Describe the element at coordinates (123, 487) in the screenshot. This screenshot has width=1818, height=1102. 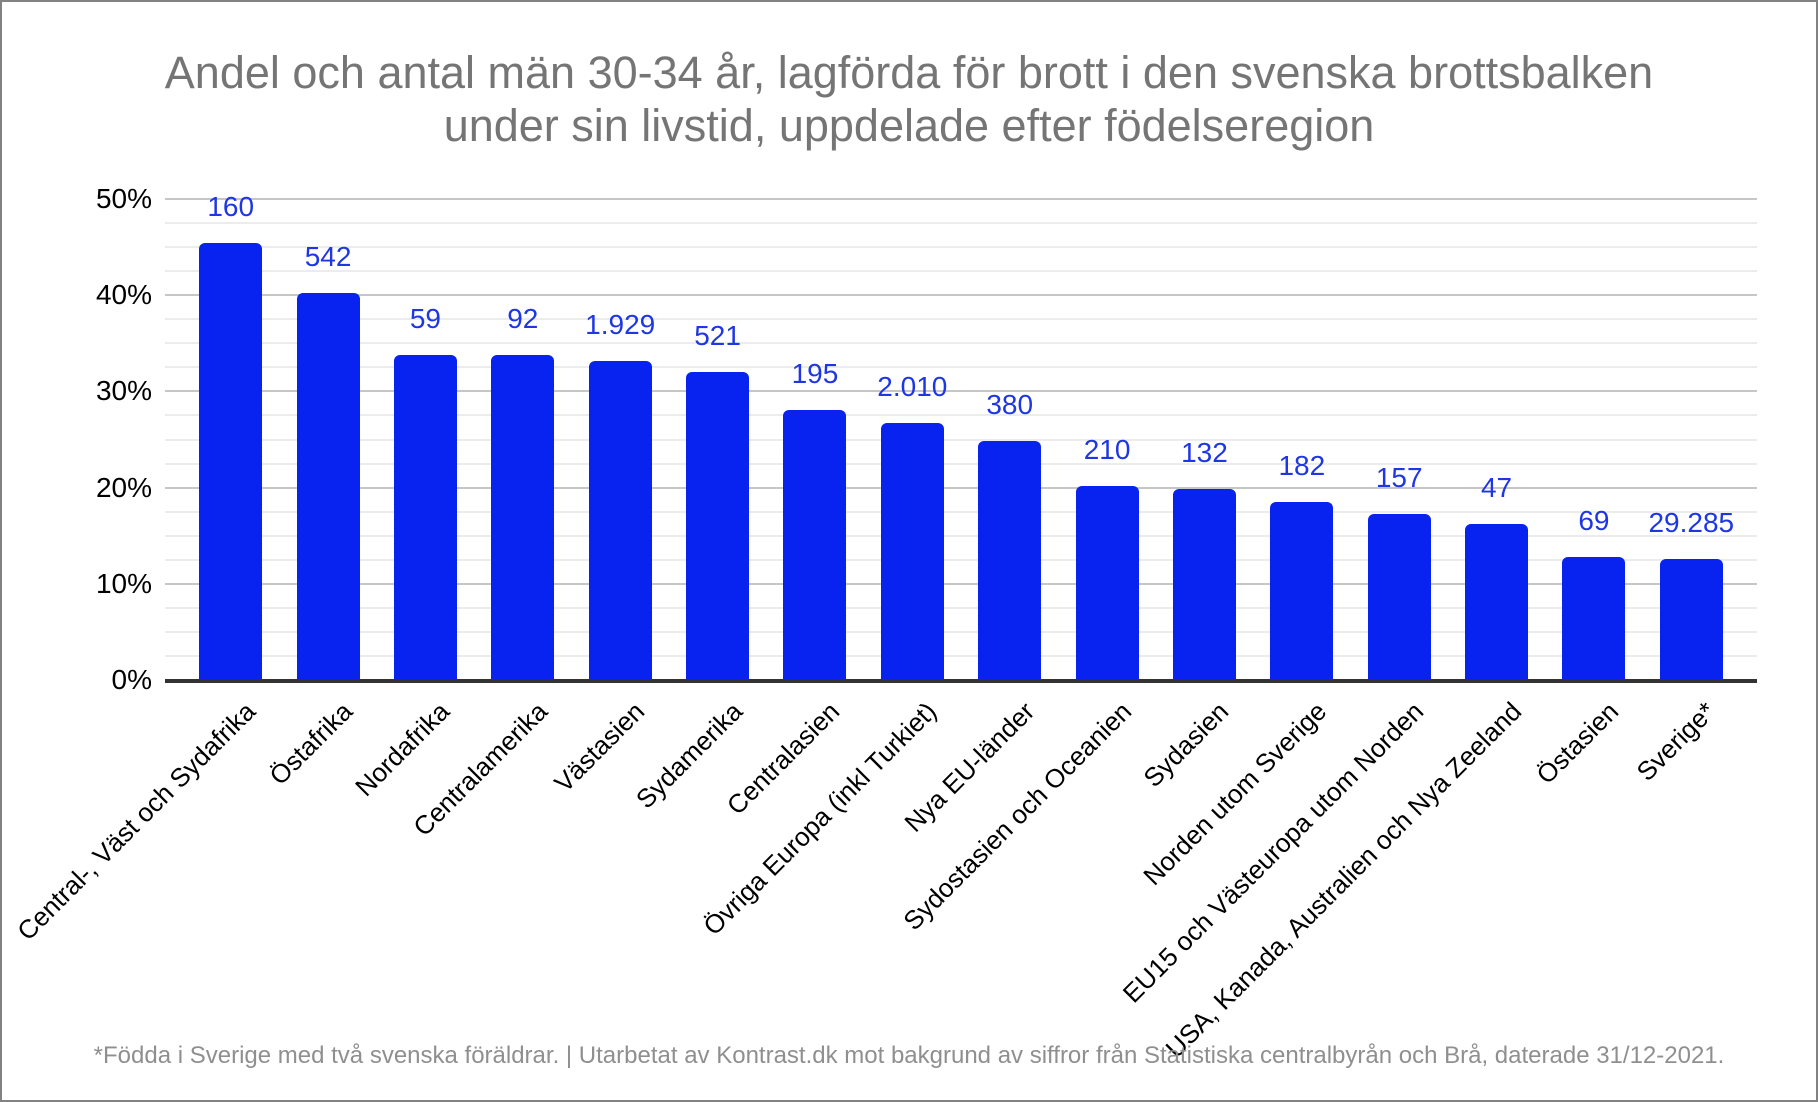
I see `y-axis-tick-label: 20%` at that location.